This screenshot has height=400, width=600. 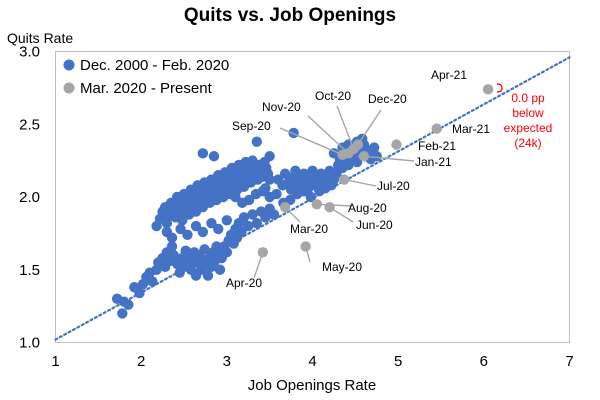 What do you see at coordinates (227, 361) in the screenshot?
I see `x-tick-label: 3` at bounding box center [227, 361].